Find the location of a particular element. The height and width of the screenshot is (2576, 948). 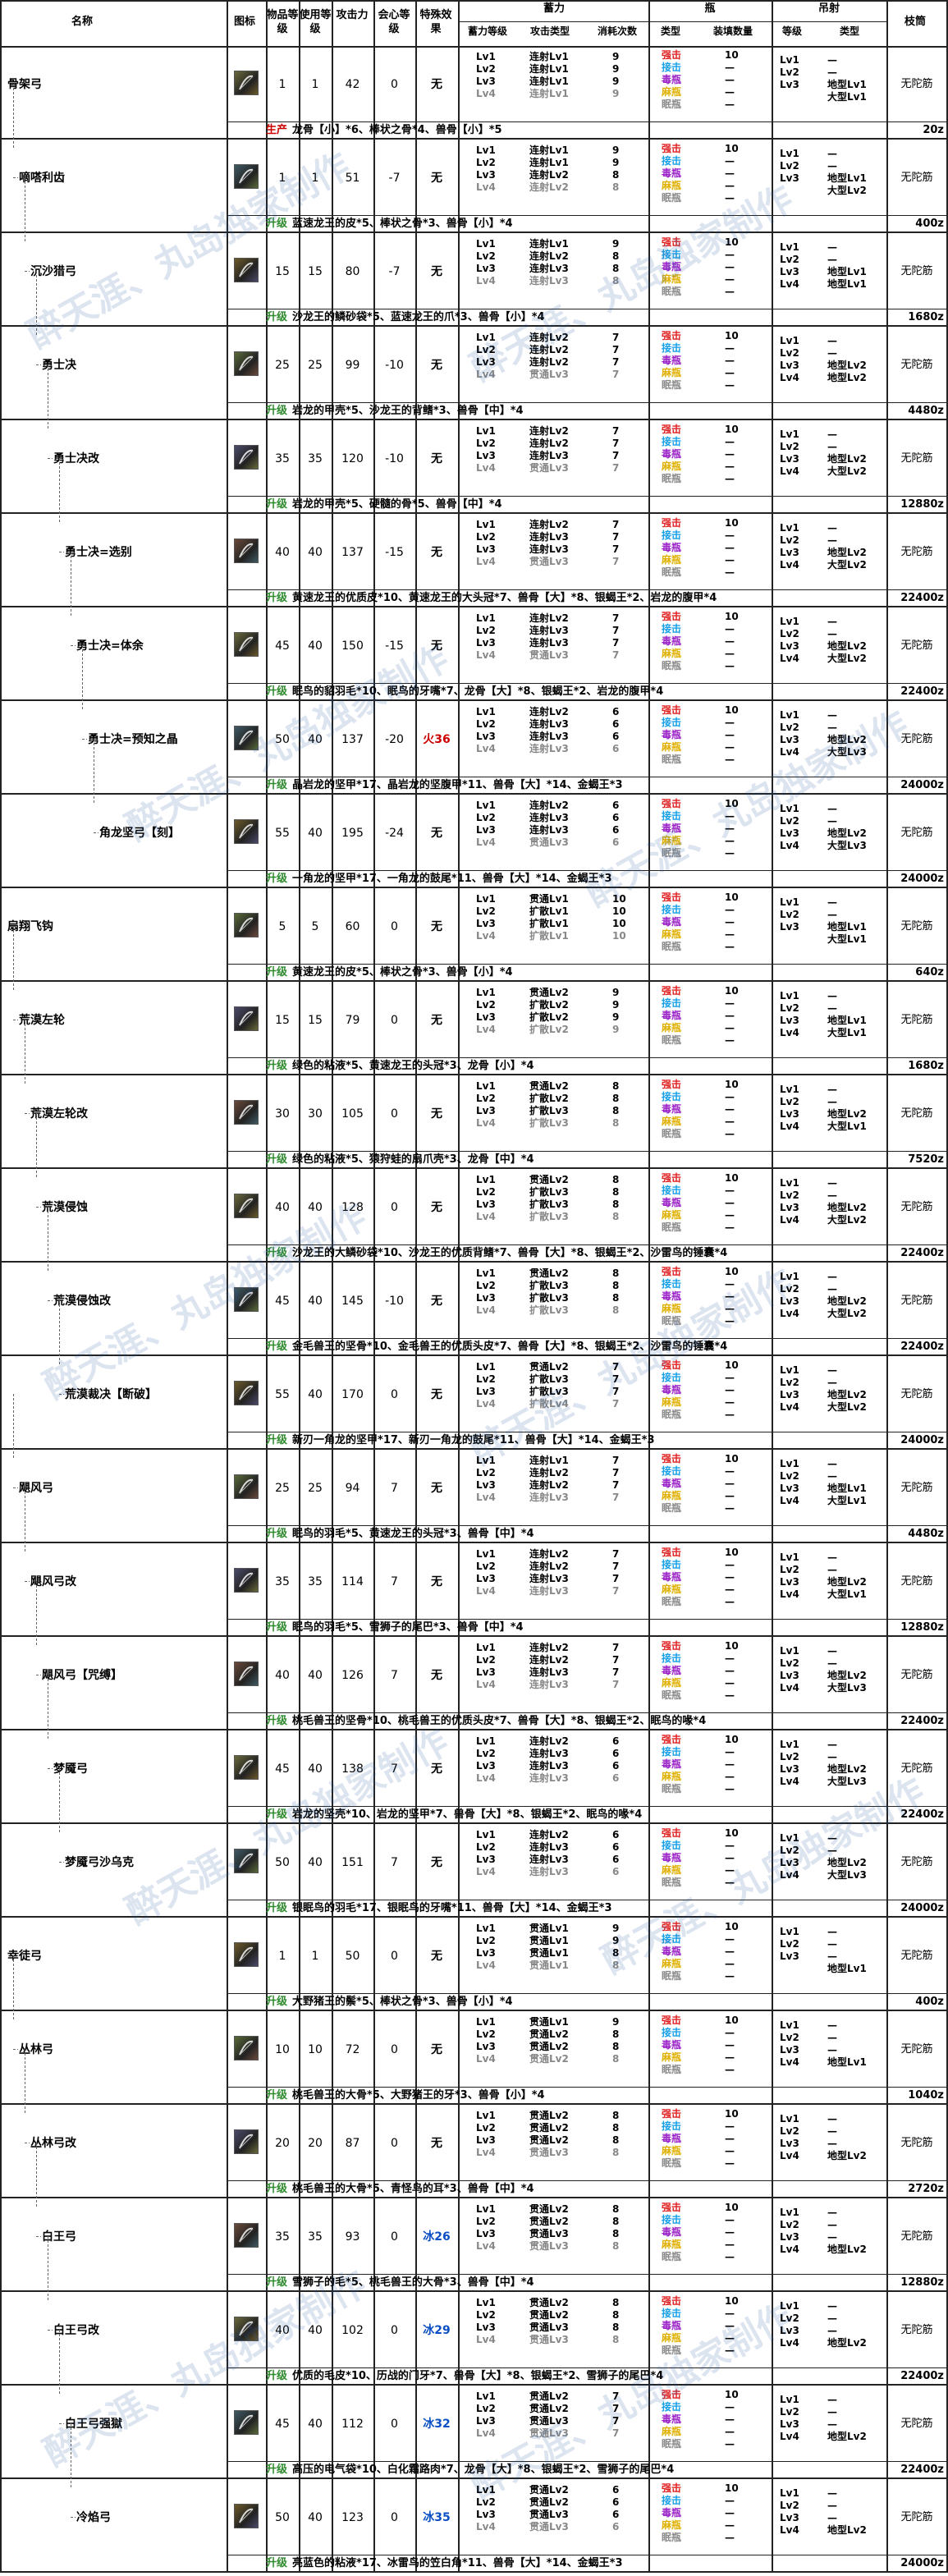

stat-special: 无 is located at coordinates (437, 1021).